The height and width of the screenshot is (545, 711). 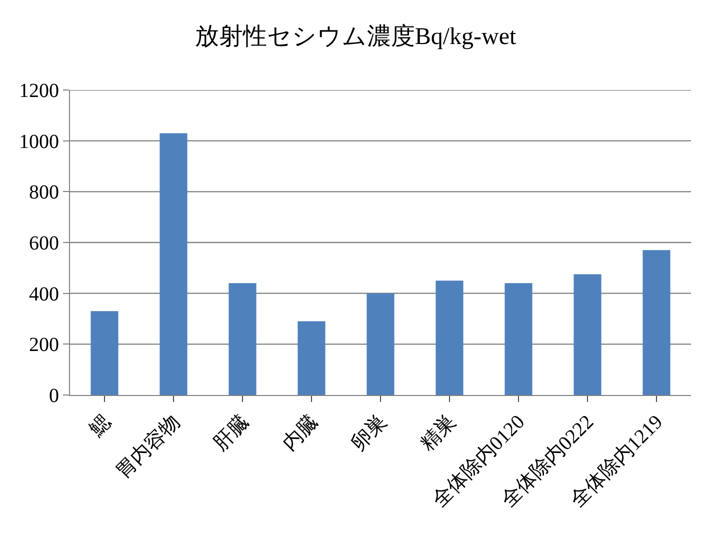 What do you see at coordinates (355, 36) in the screenshot?
I see `chart-title: 放射性セシウム濃度Bq/kg-wet` at bounding box center [355, 36].